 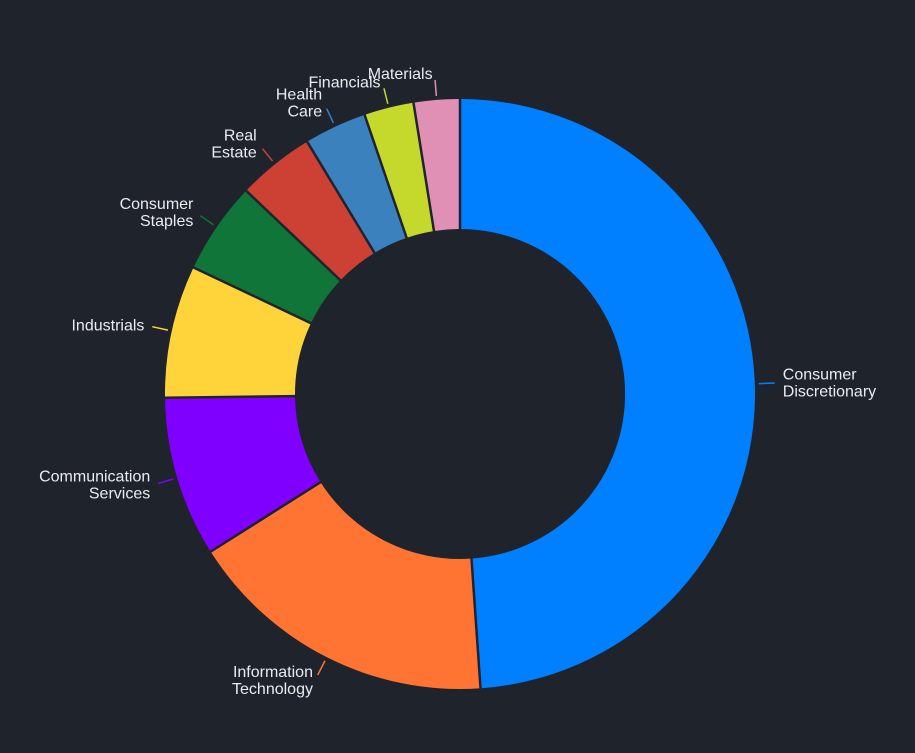 I want to click on slice-communication-services, so click(x=242, y=474).